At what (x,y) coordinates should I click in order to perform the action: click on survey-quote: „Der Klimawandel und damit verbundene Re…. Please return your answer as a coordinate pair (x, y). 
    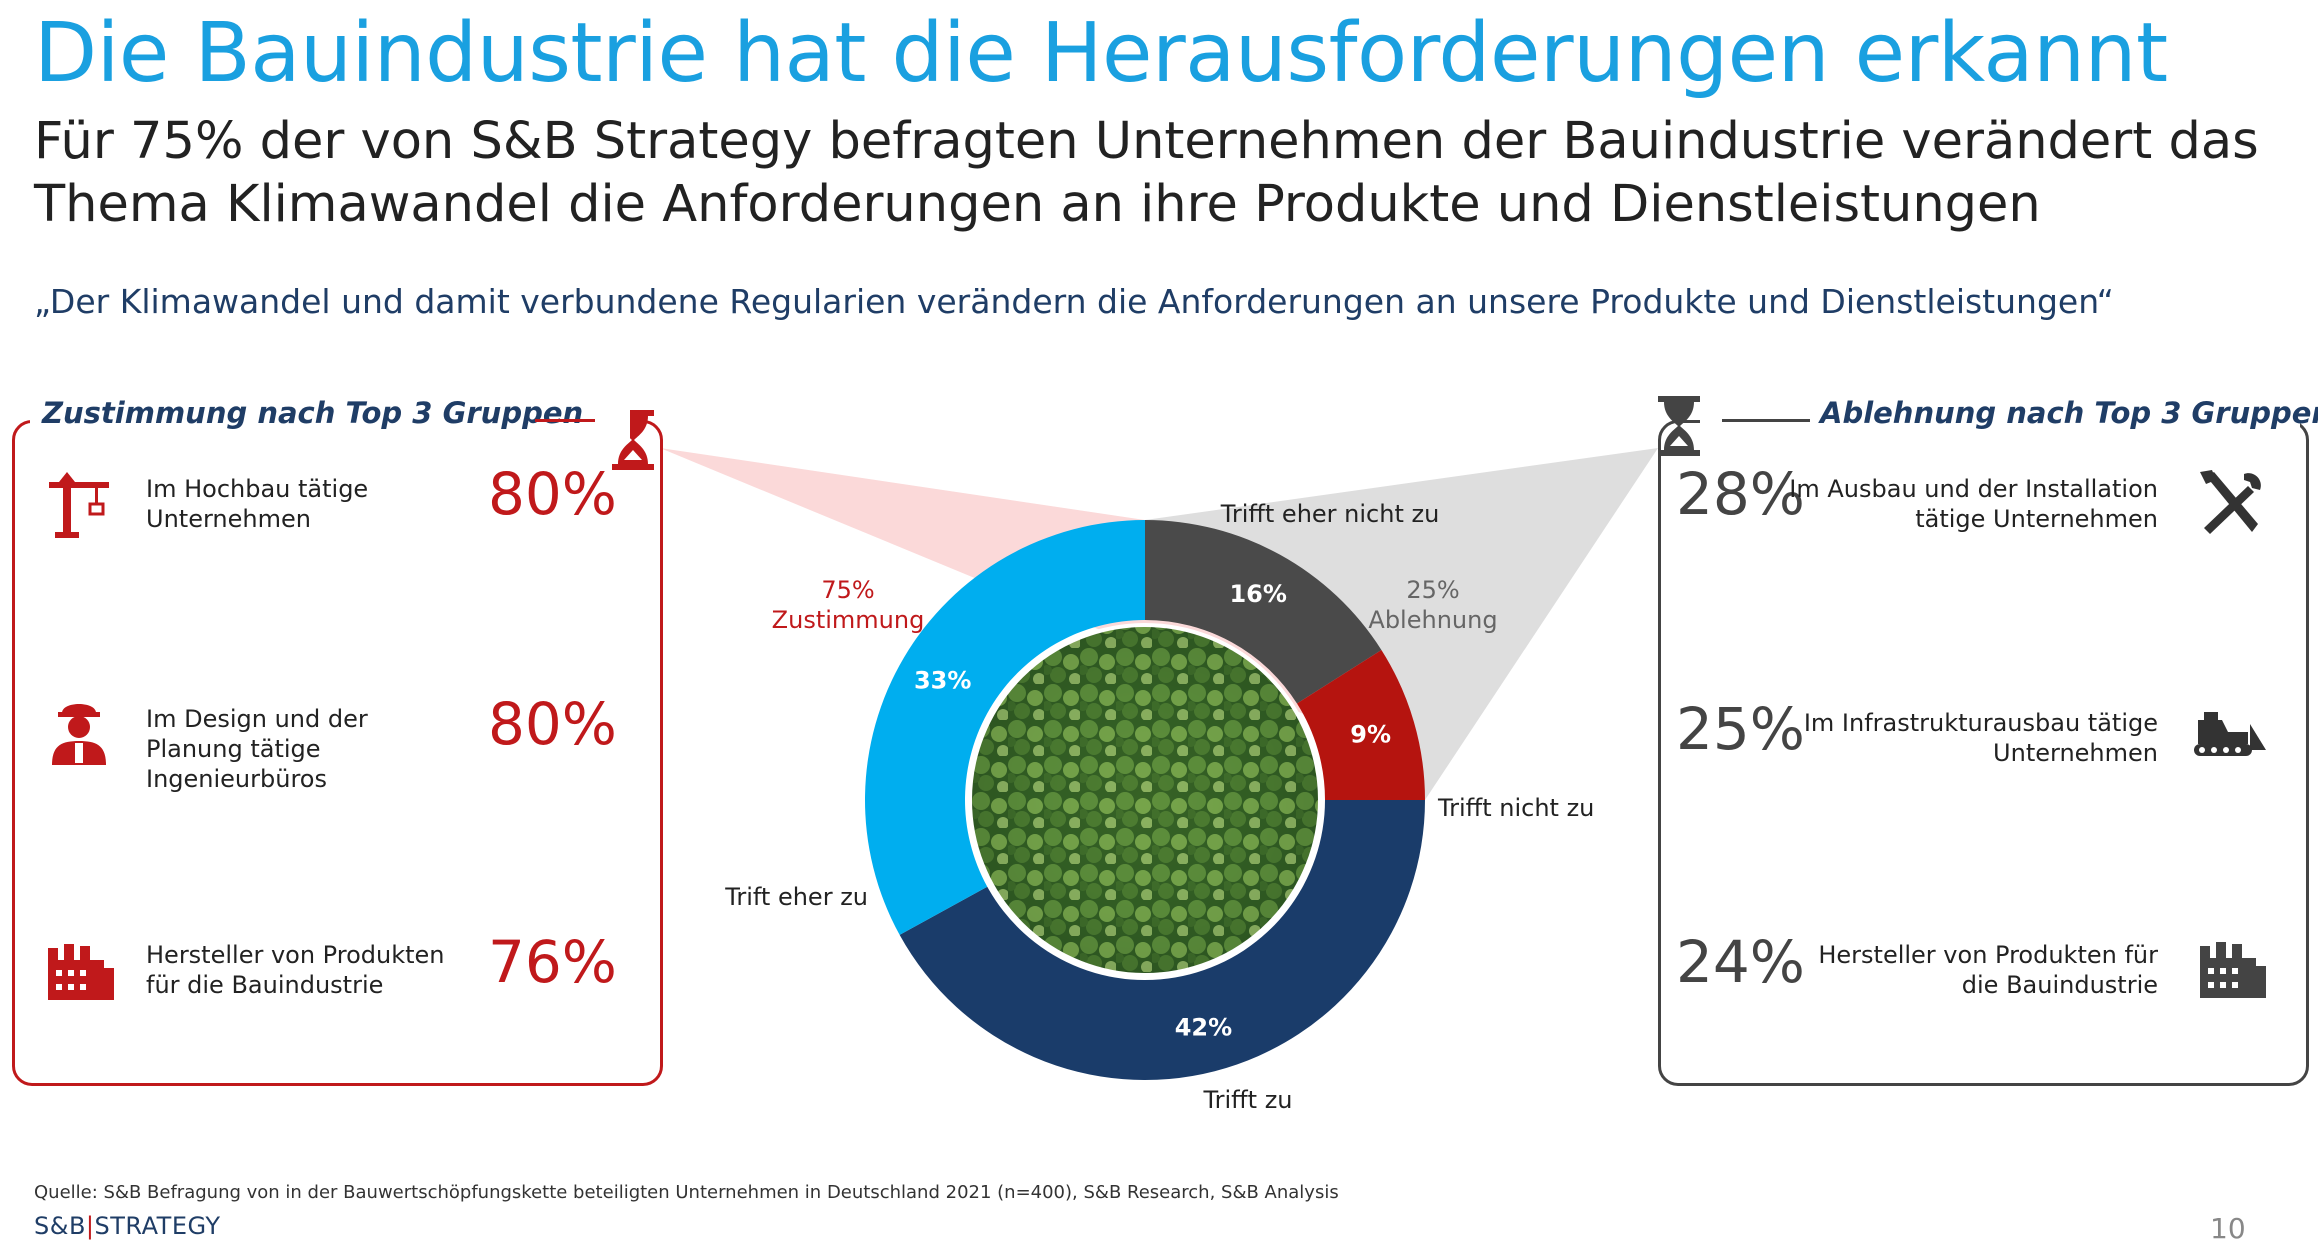
    Looking at the image, I should click on (1074, 301).